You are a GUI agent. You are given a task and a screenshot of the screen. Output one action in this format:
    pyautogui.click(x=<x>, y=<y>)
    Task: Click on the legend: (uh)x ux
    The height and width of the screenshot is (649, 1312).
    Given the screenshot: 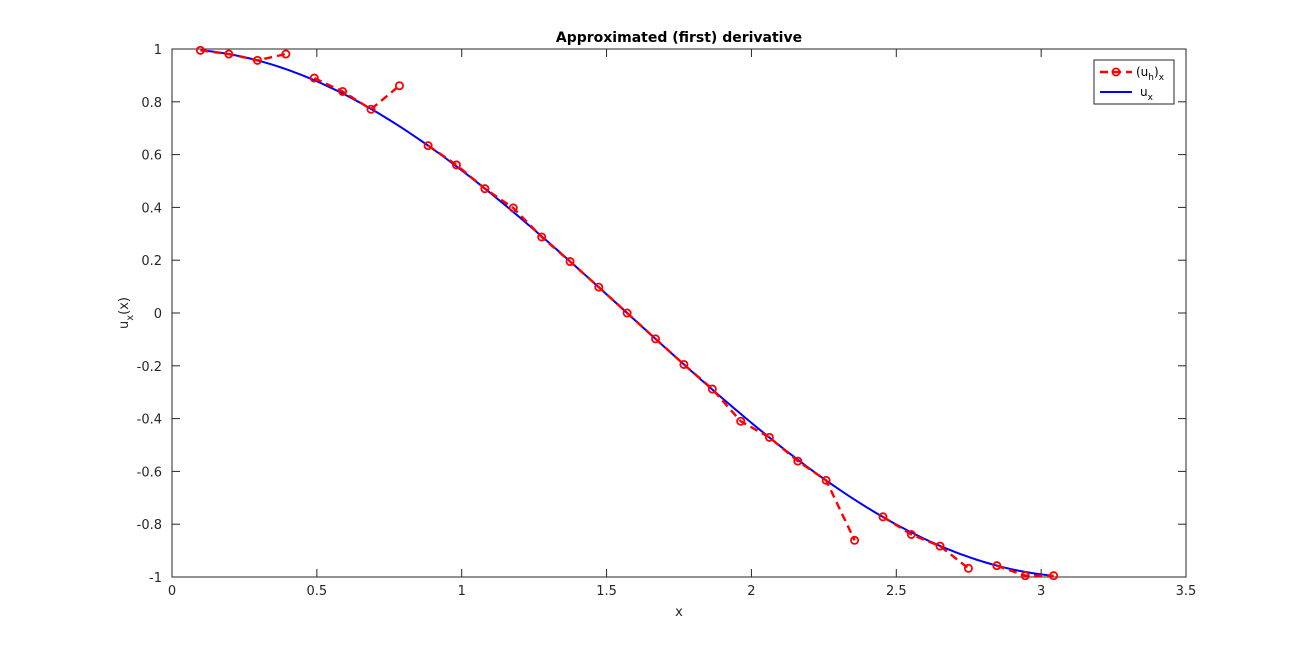 What is the action you would take?
    pyautogui.click(x=1134, y=82)
    